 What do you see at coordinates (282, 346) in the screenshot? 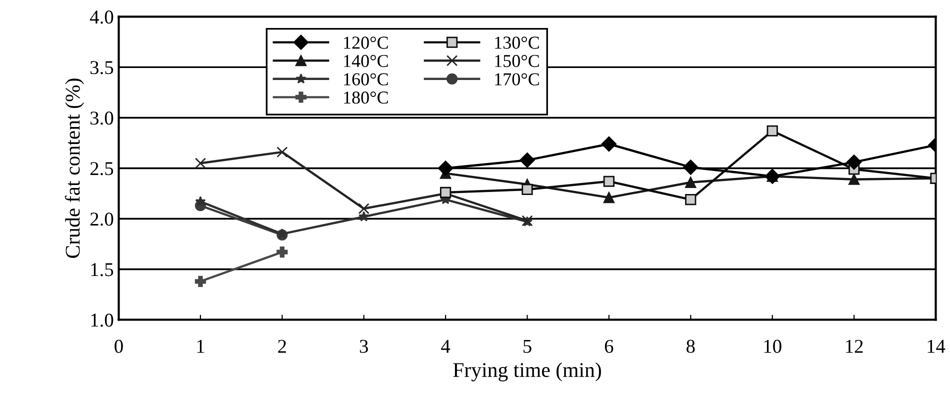
I see `x-tick-label: 2` at bounding box center [282, 346].